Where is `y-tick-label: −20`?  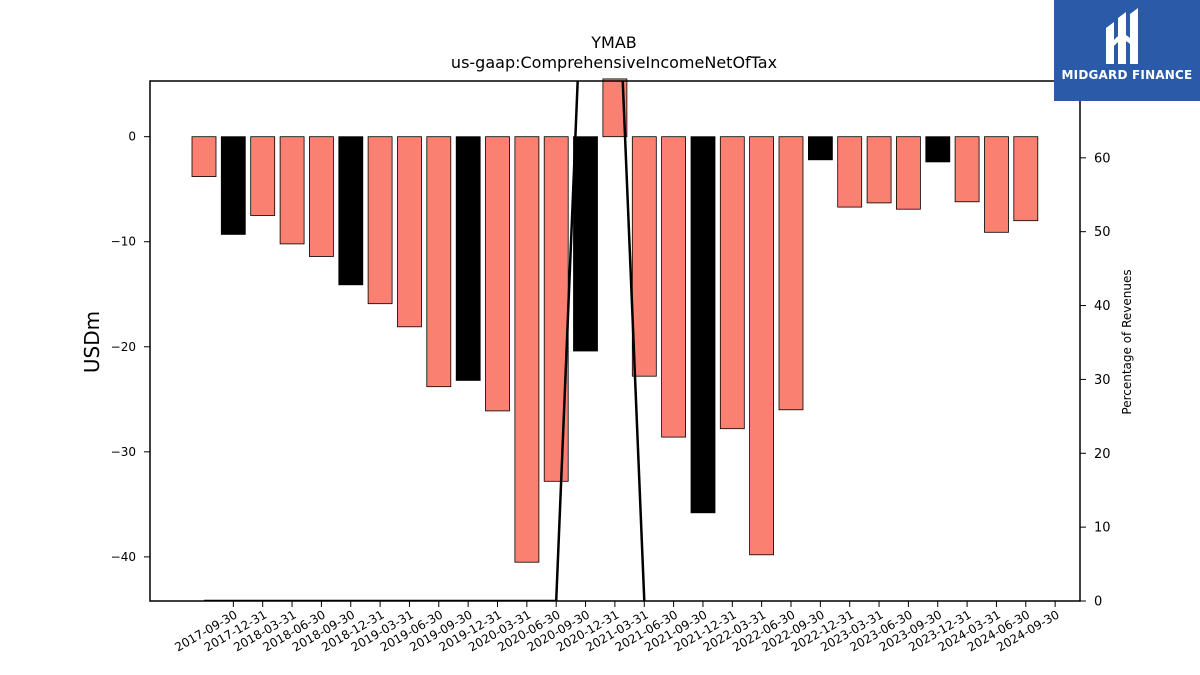
y-tick-label: −20 is located at coordinates (123, 347).